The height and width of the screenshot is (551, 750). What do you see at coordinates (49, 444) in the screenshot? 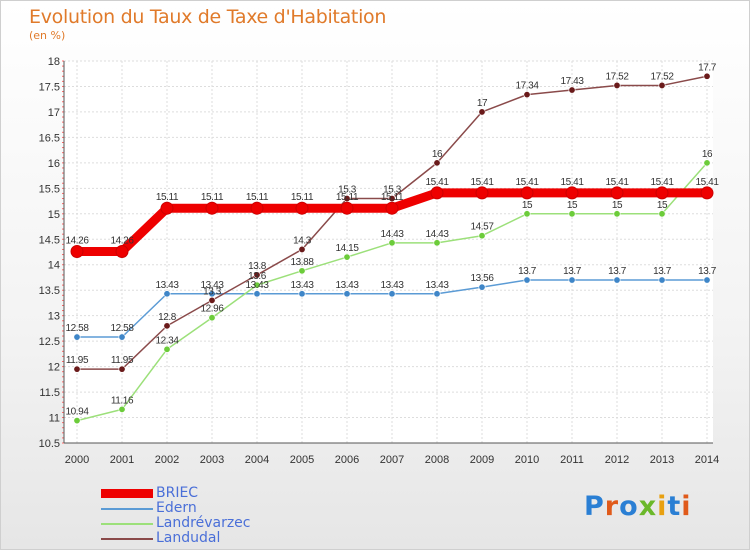
I see `y-tick-label: 10.5` at bounding box center [49, 444].